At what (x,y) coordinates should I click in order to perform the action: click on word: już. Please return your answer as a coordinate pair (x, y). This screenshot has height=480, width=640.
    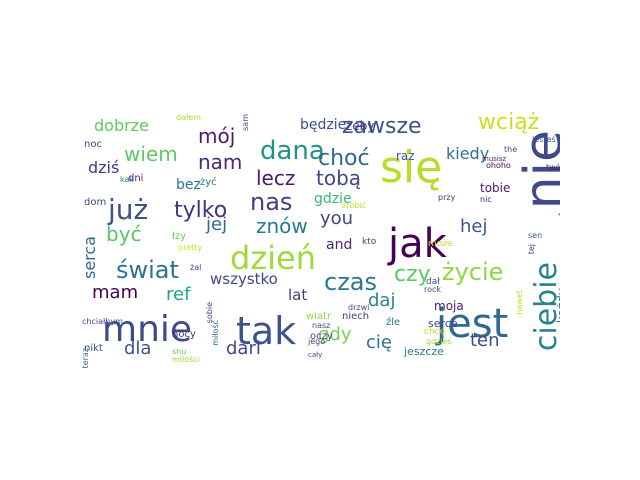
    Looking at the image, I should click on (128, 209).